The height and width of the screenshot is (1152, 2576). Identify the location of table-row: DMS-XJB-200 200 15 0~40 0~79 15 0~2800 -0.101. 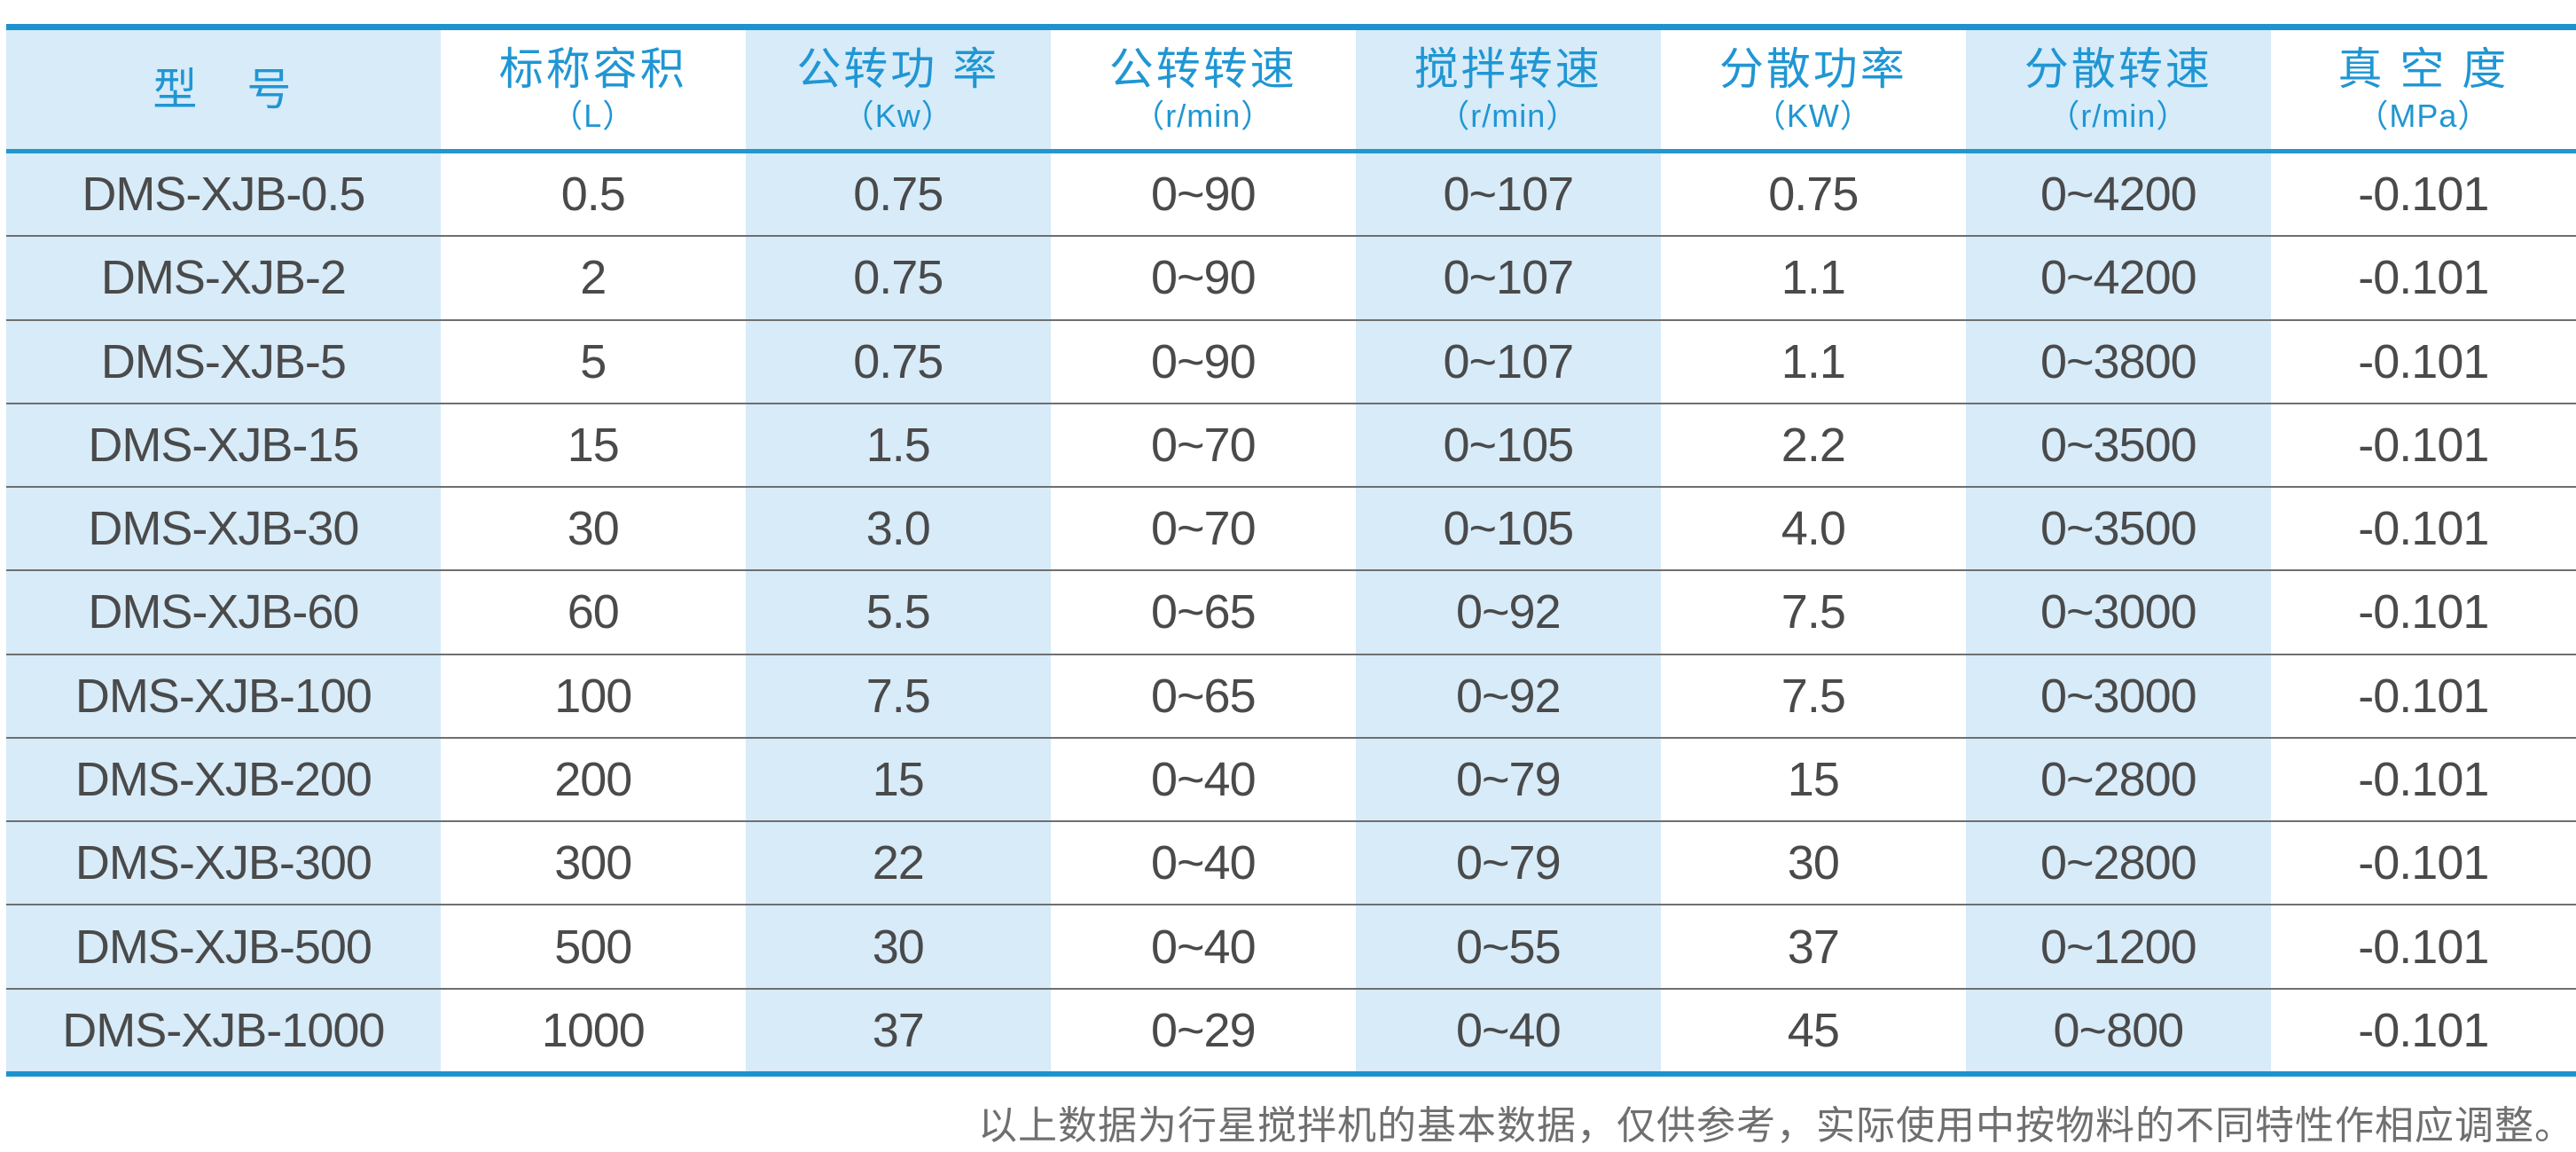
(1291, 779).